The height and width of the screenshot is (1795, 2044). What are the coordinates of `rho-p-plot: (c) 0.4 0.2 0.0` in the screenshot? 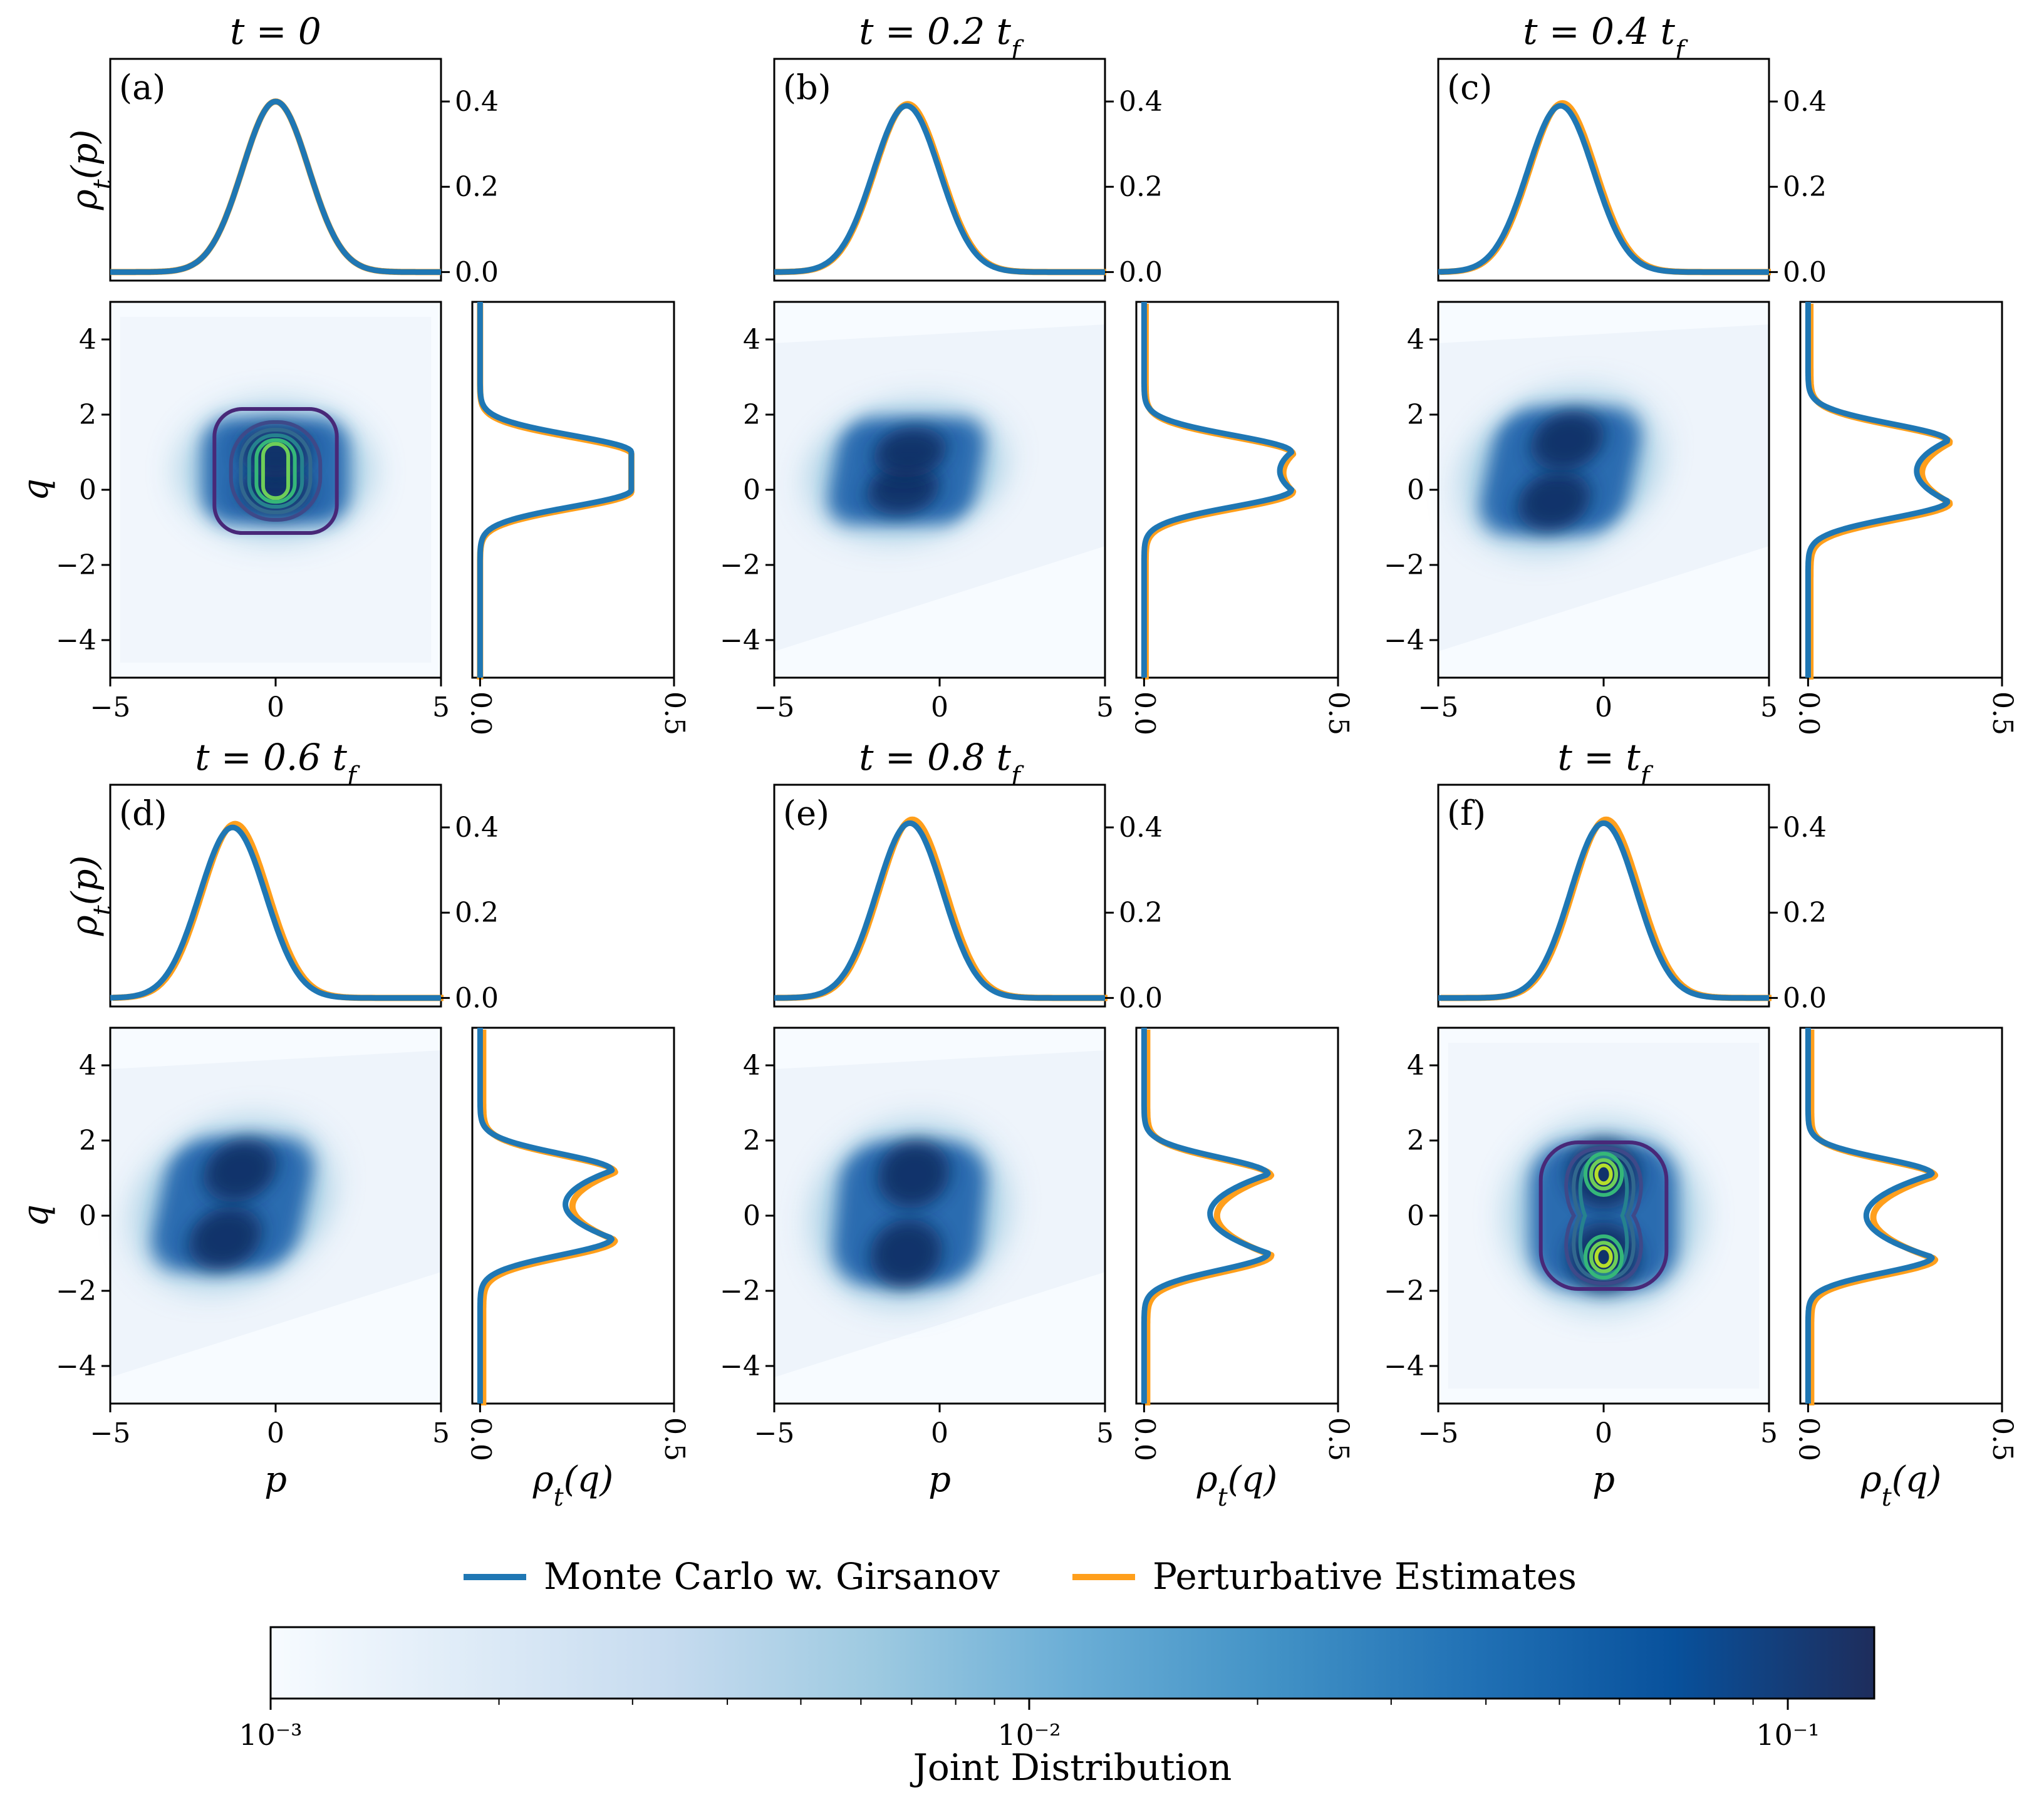 It's located at (1632, 173).